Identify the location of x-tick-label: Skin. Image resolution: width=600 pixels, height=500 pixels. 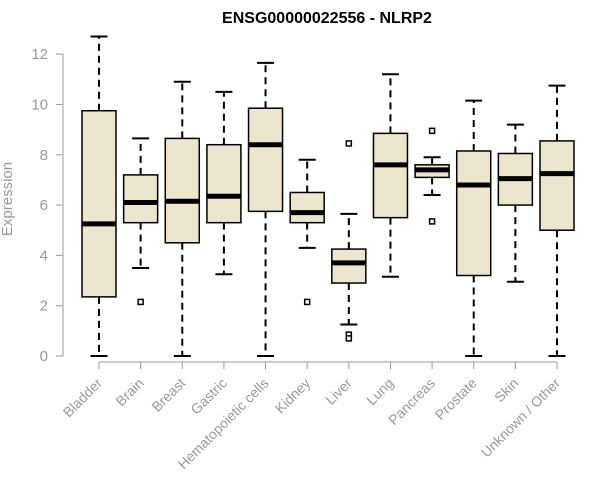
(506, 390).